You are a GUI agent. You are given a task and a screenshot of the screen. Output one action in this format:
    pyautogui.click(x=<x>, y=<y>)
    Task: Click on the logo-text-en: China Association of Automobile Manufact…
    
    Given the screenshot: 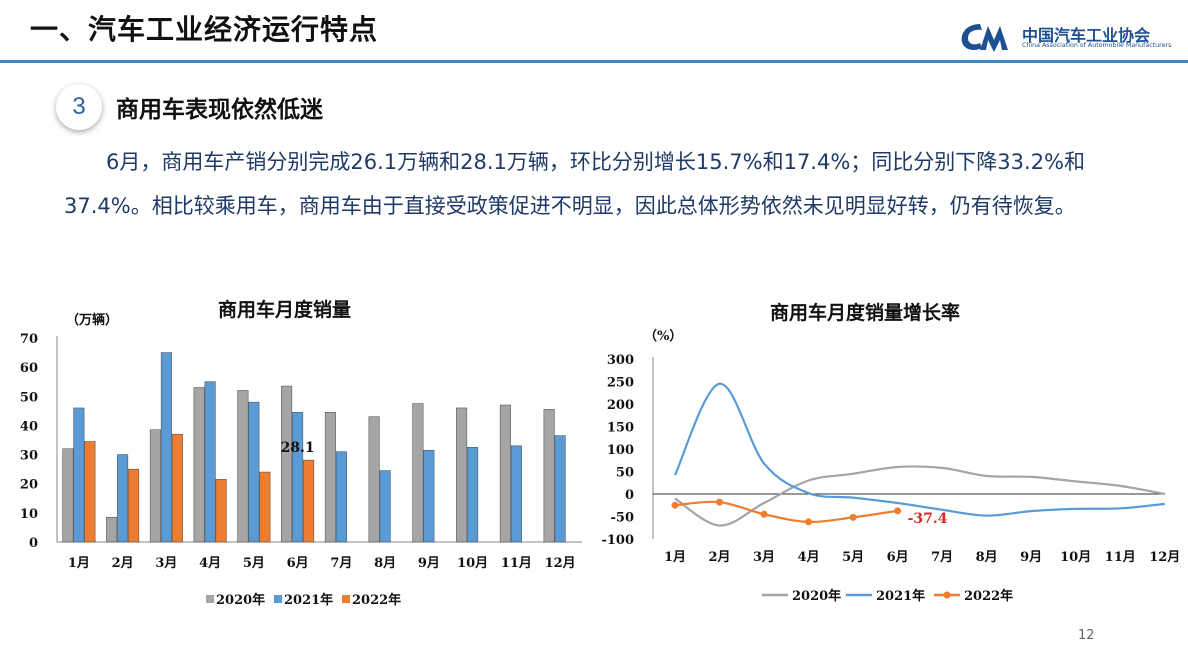 What is the action you would take?
    pyautogui.click(x=1097, y=45)
    